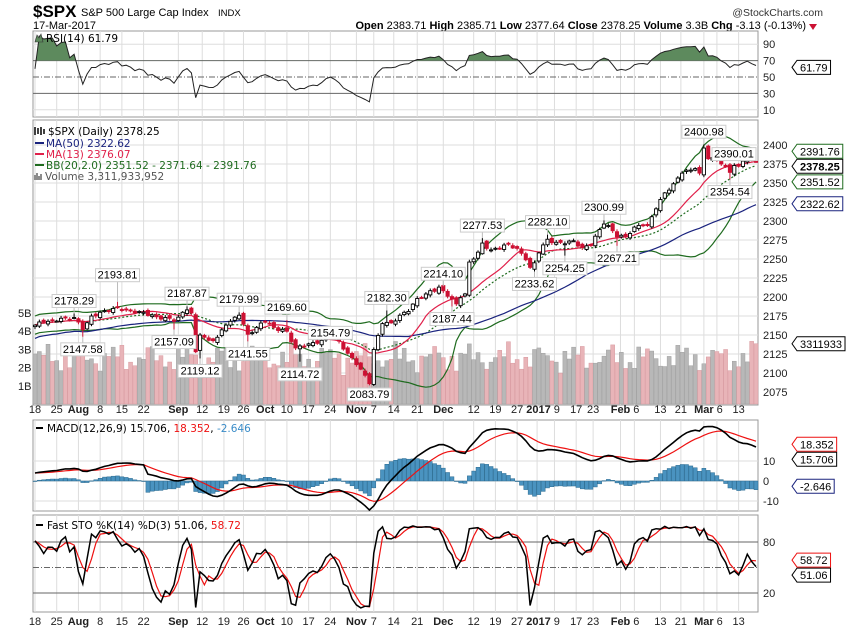 This screenshot has width=850, height=633. I want to click on x-tick-label: 2017, so click(538, 622).